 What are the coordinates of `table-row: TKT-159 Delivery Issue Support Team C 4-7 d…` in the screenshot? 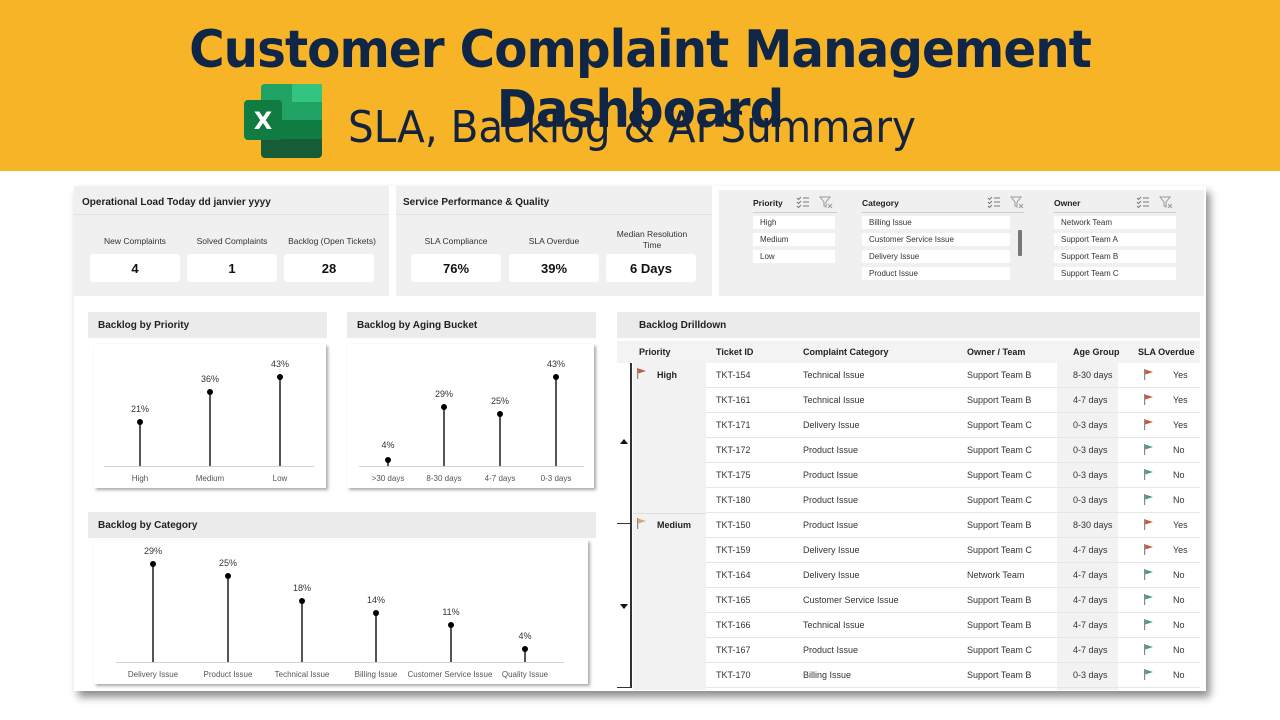 It's located at (953, 550).